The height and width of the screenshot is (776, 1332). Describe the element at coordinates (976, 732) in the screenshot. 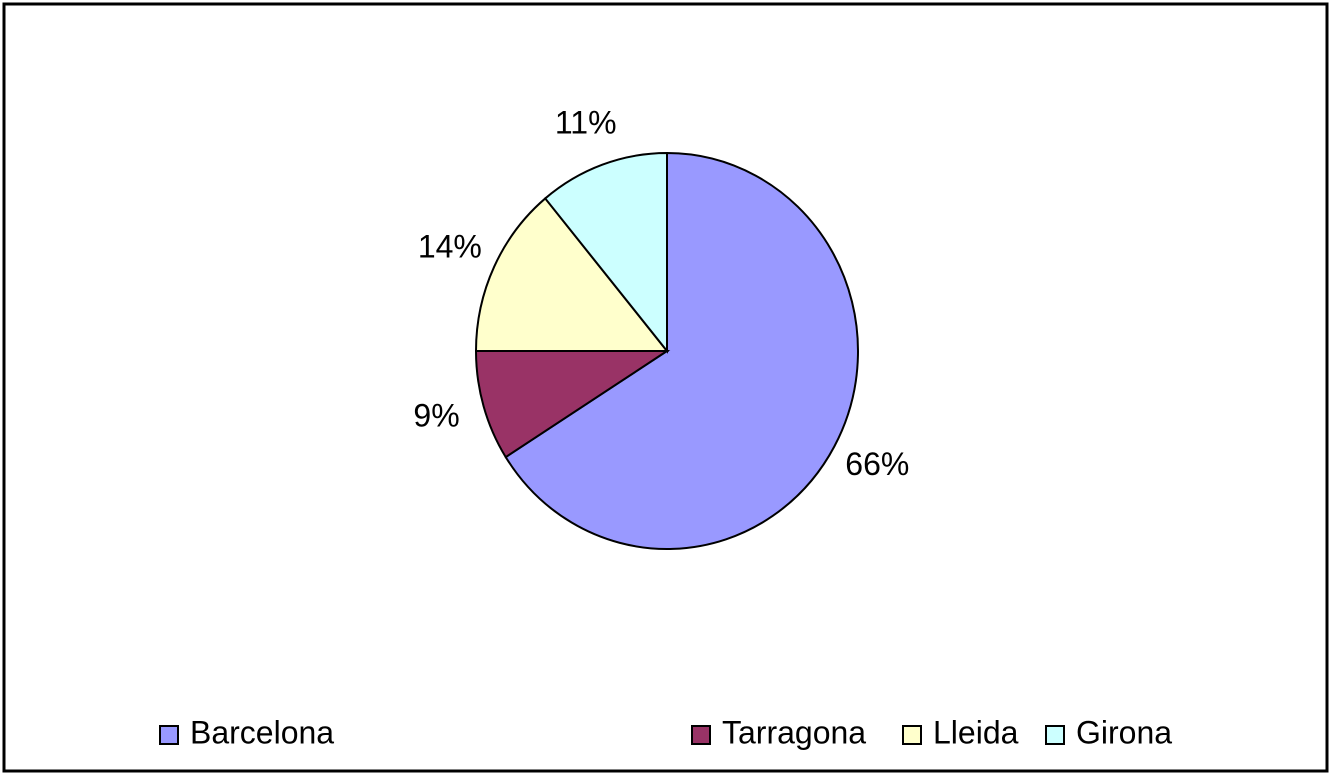

I see `legend-label: Lleida` at that location.